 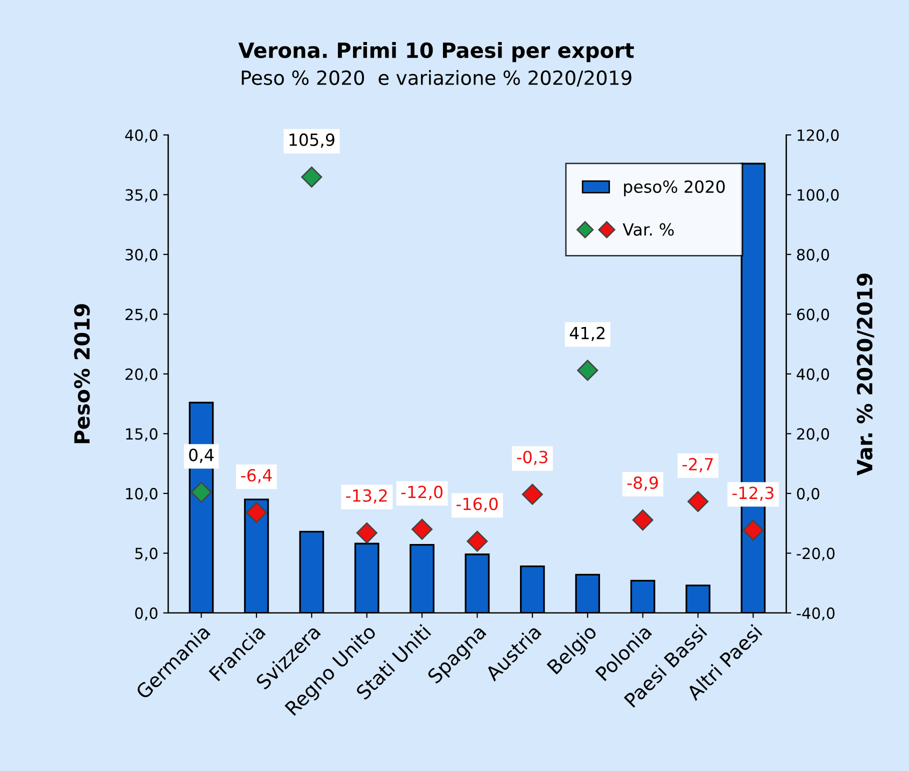 What do you see at coordinates (815, 554) in the screenshot?
I see `y2-tick-label: -20,0` at bounding box center [815, 554].